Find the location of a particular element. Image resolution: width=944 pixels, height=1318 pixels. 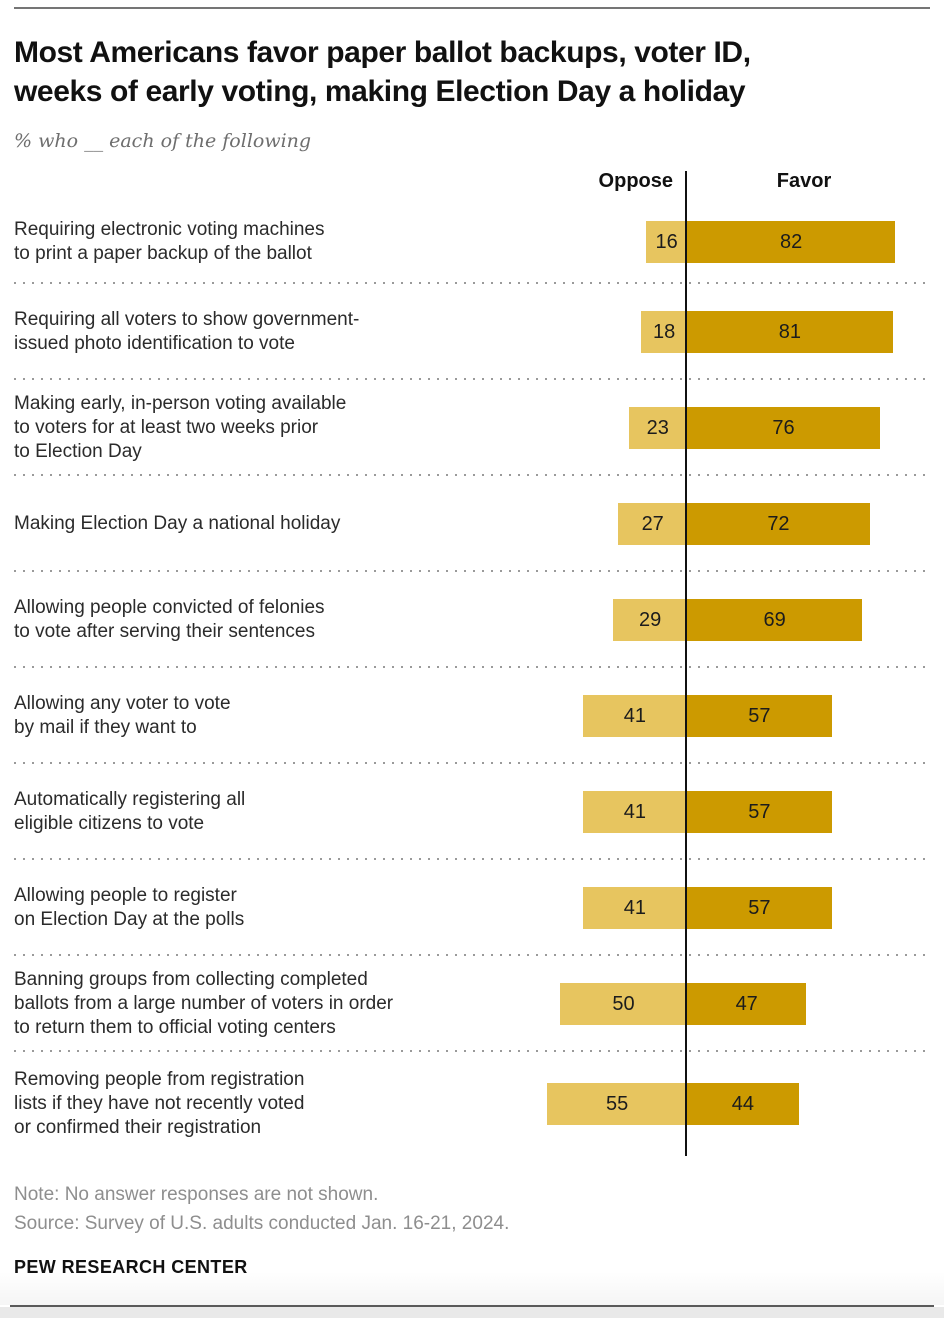

oppose-value: 50 is located at coordinates (623, 1003).